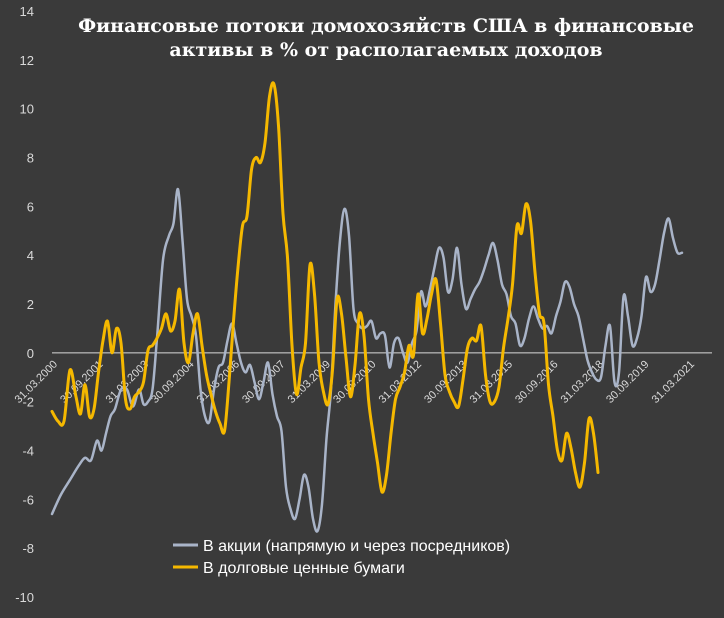 This screenshot has height=618, width=724. I want to click on y-tick-label: 4, so click(30, 255).